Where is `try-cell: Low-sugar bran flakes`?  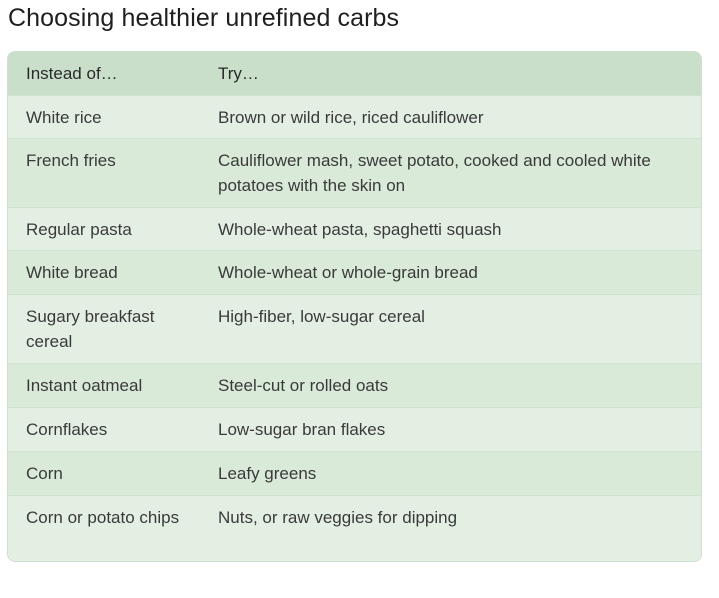
try-cell: Low-sugar bran flakes is located at coordinates (450, 428).